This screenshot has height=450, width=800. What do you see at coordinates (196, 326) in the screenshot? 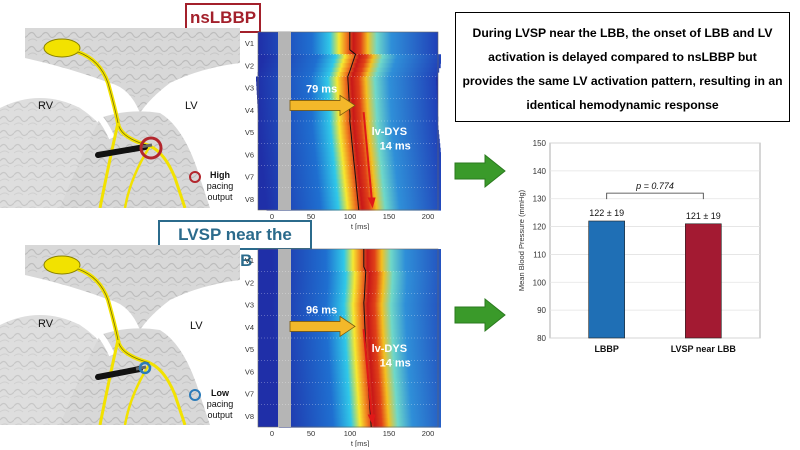
I see `lv-label-bottom: LV` at bounding box center [196, 326].